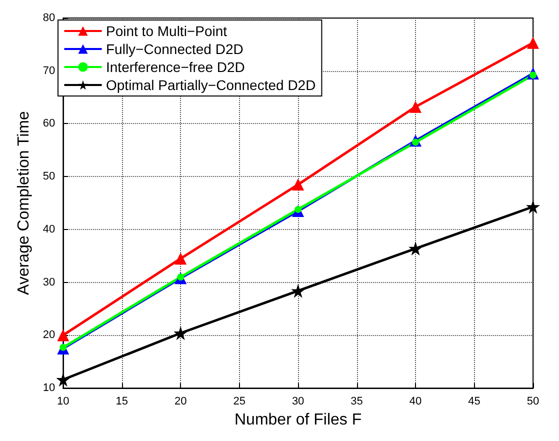 The height and width of the screenshot is (441, 559). What do you see at coordinates (49, 70) in the screenshot?
I see `y-tick-label: 70` at bounding box center [49, 70].